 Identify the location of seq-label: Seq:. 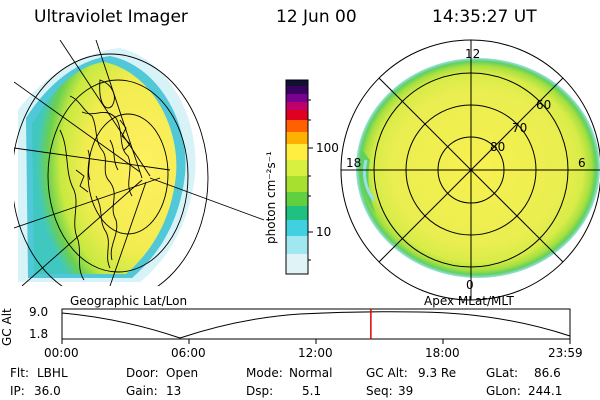
(379, 391).